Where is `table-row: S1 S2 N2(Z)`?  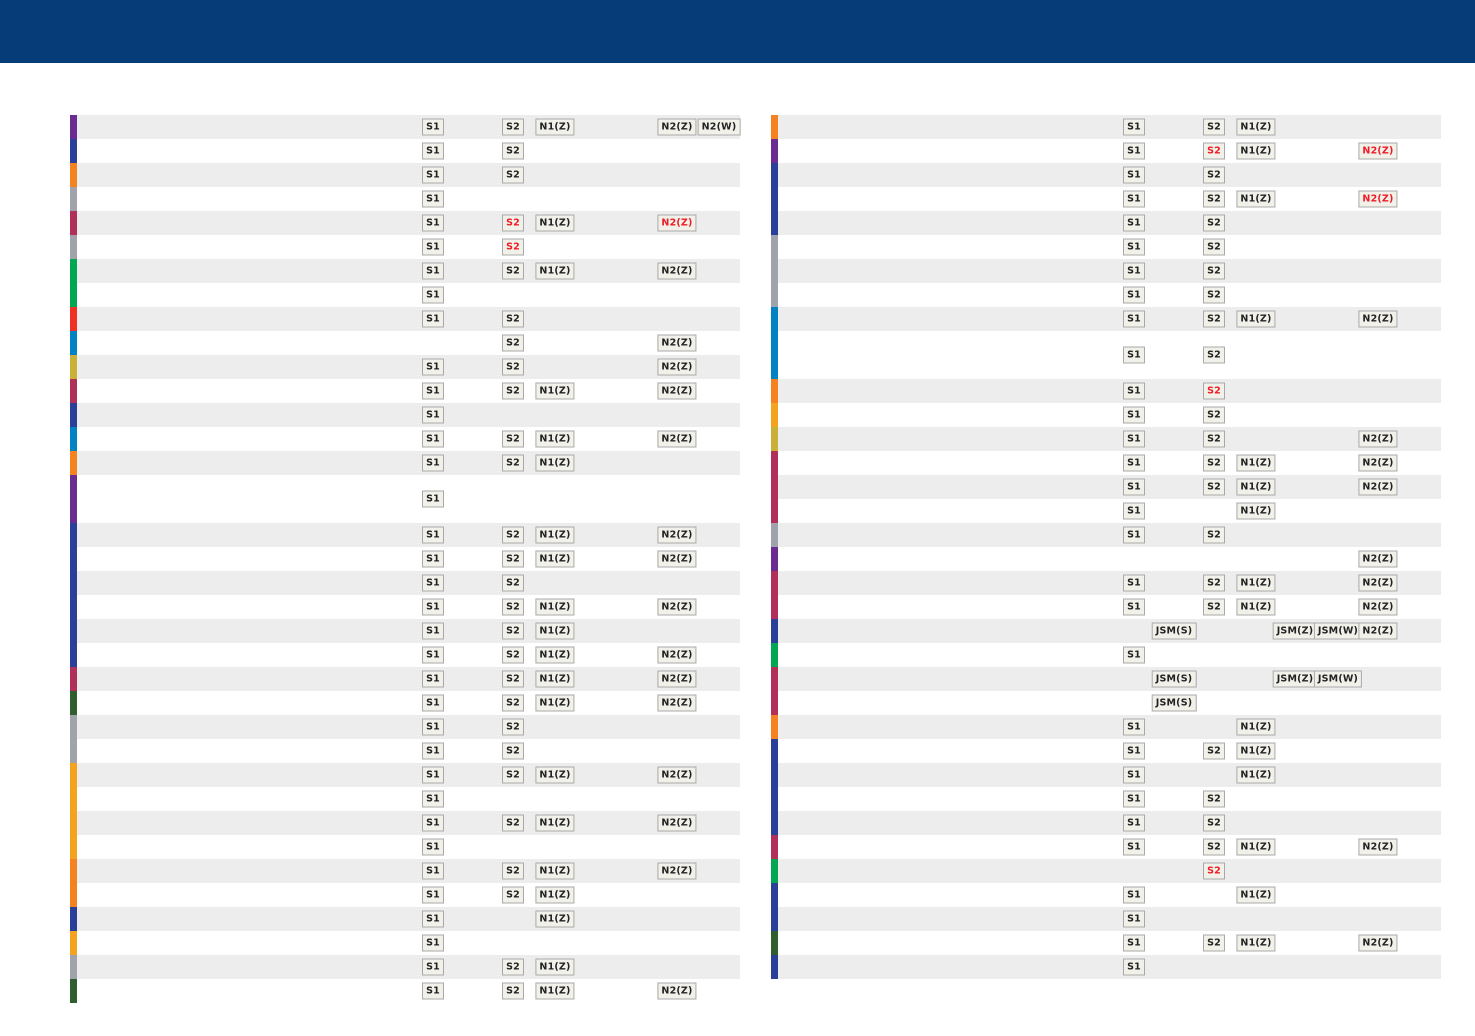
table-row: S1 S2 N2(Z) is located at coordinates (1106, 439).